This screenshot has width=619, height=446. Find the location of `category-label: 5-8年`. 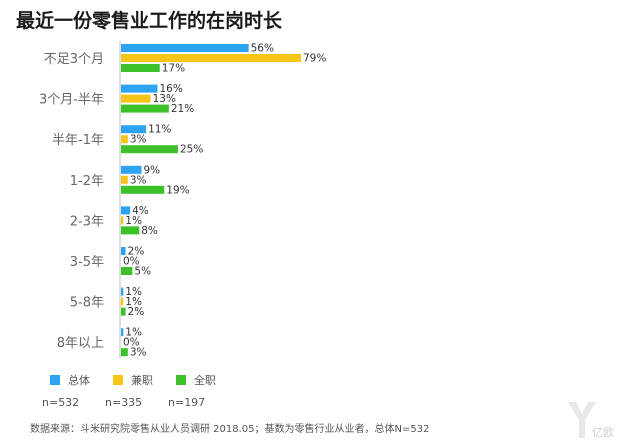

category-label: 5-8年 is located at coordinates (87, 303).